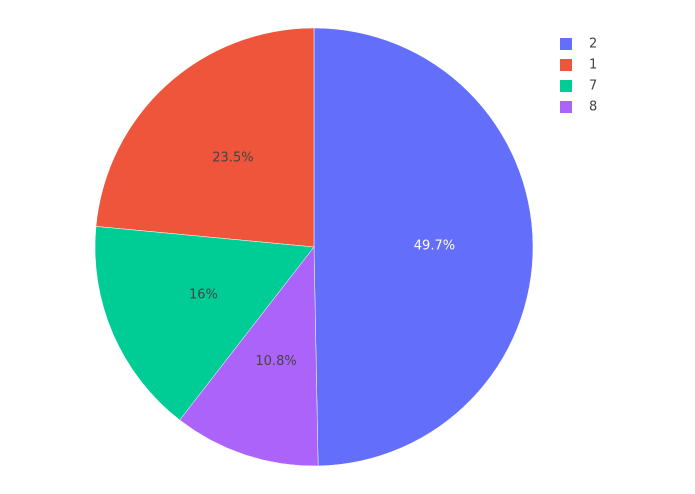  Describe the element at coordinates (232, 157) in the screenshot. I see `slice-label: 23.5%` at that location.